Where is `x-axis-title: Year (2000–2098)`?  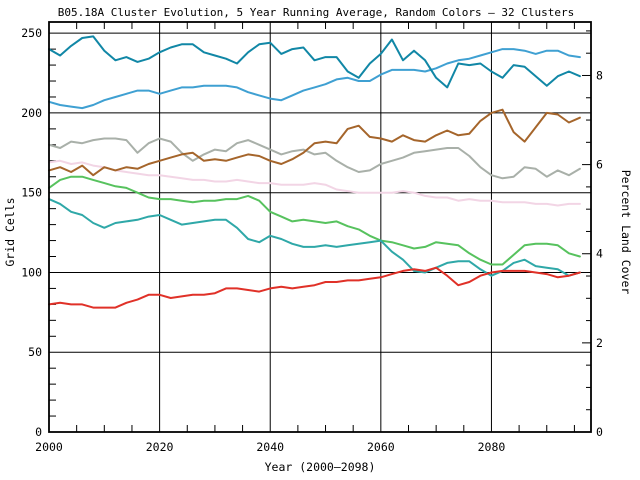
x-axis-title: Year (2000–2098) is located at coordinates (320, 467).